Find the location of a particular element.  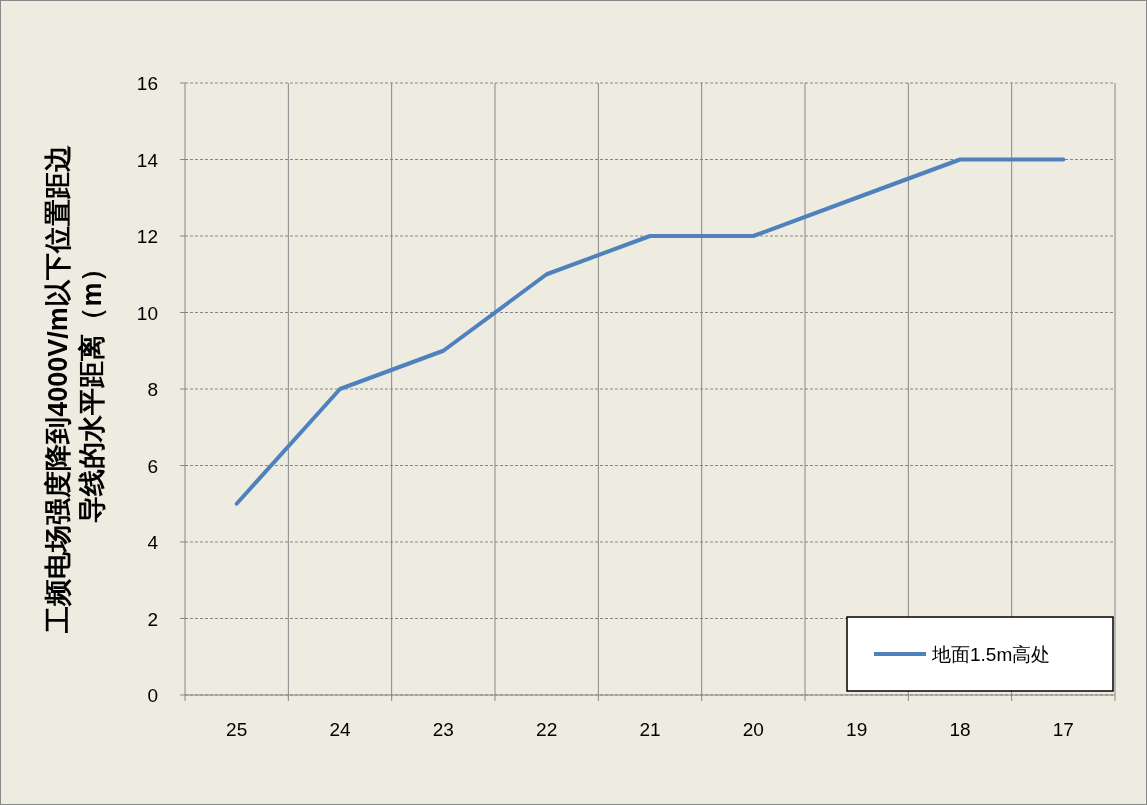

y-tick-label: 2 is located at coordinates (152, 619).